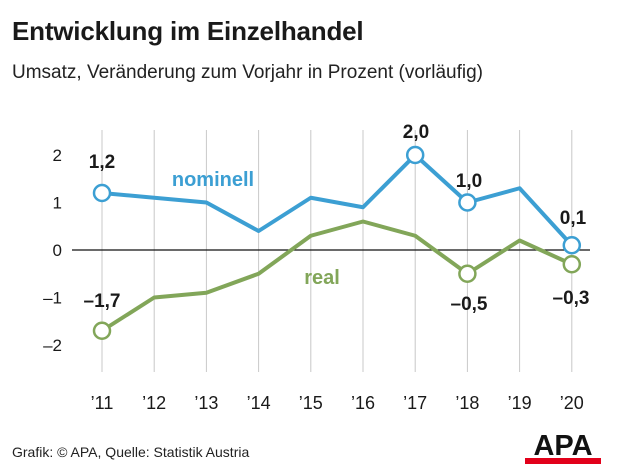 The width and height of the screenshot is (620, 476). I want to click on y-tick-label: 0, so click(57, 250).